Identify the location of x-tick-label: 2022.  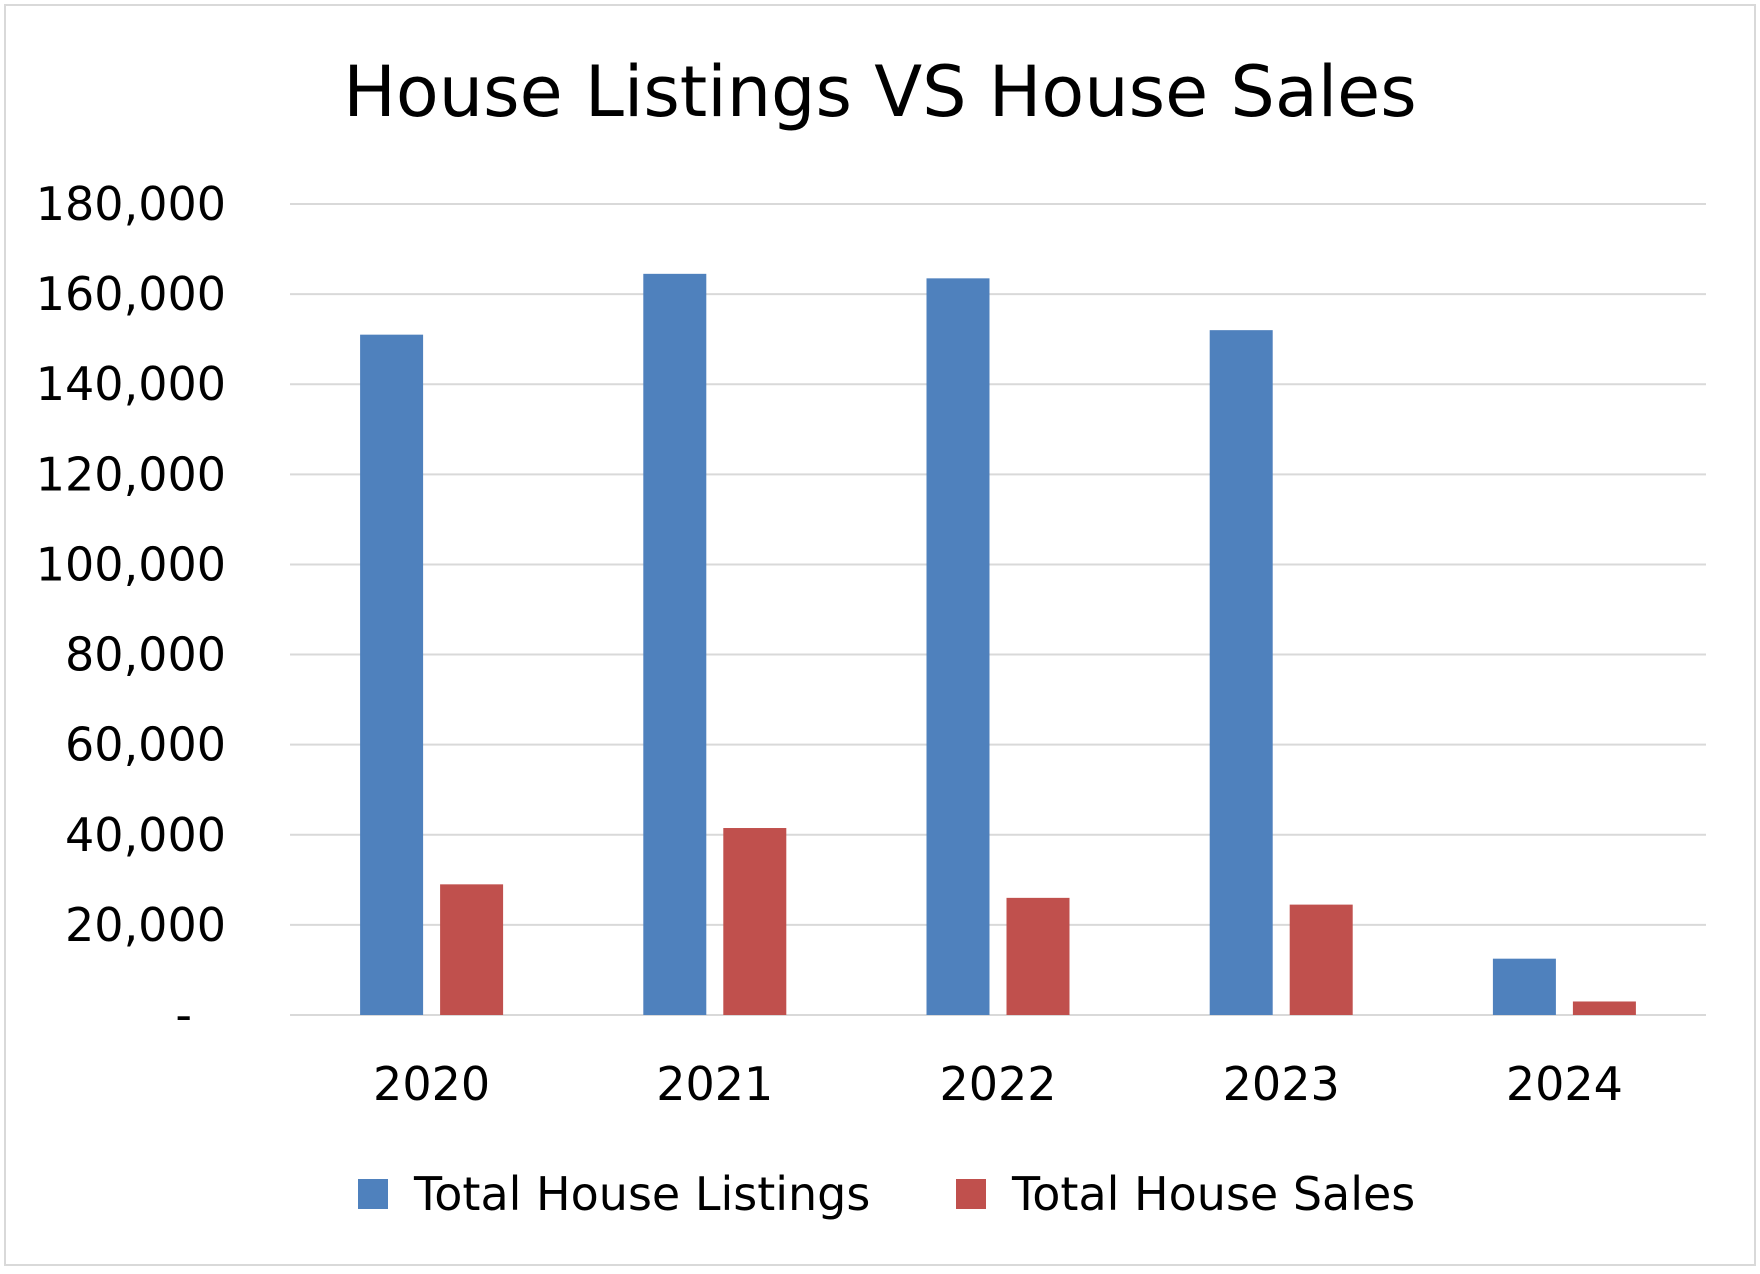
(997, 1084).